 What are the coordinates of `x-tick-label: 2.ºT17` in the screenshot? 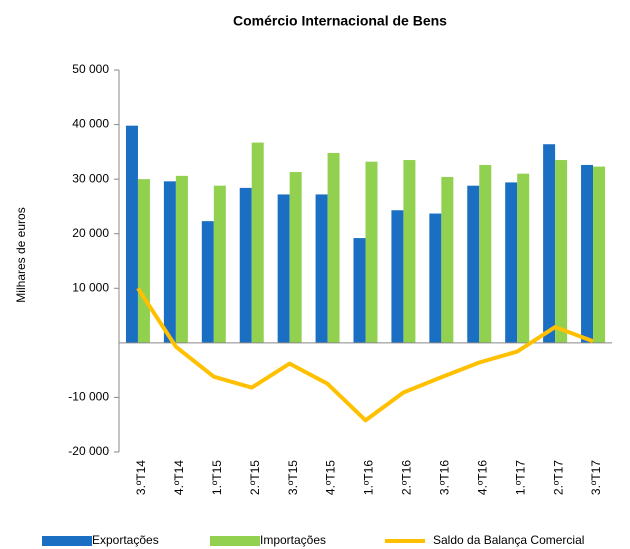 It's located at (558, 477).